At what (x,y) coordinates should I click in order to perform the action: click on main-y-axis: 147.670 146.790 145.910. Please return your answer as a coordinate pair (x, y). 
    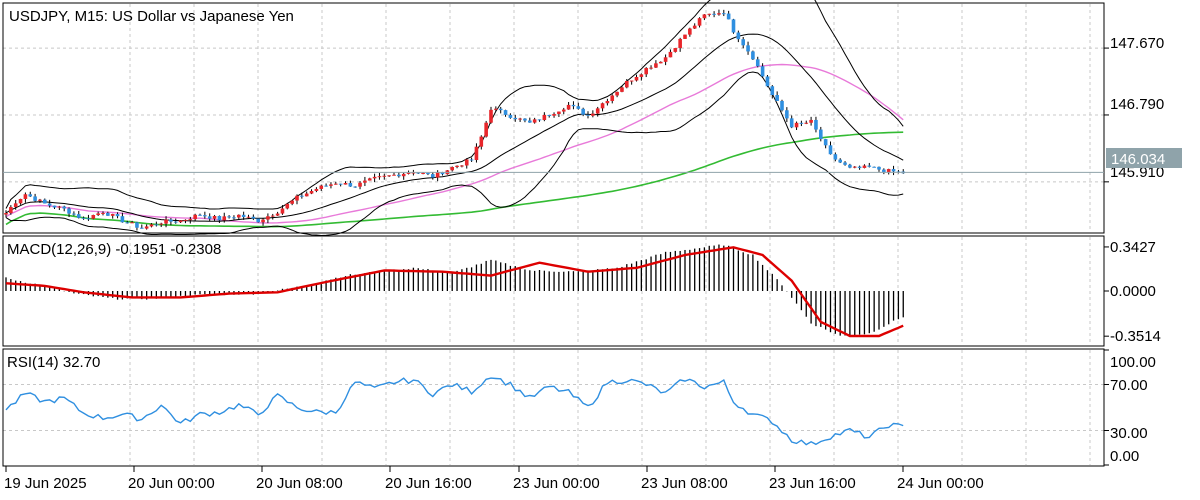
    Looking at the image, I should click on (1137, 108).